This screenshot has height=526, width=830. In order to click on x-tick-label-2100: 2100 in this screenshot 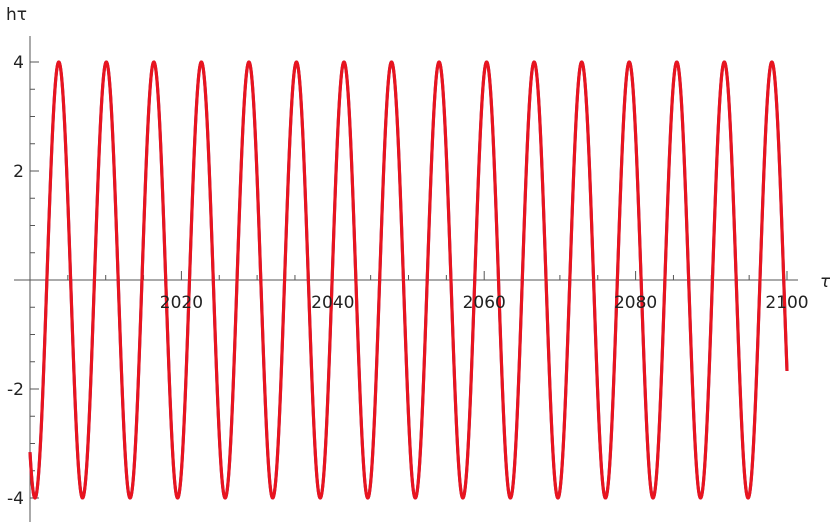, I will do `click(786, 303)`.